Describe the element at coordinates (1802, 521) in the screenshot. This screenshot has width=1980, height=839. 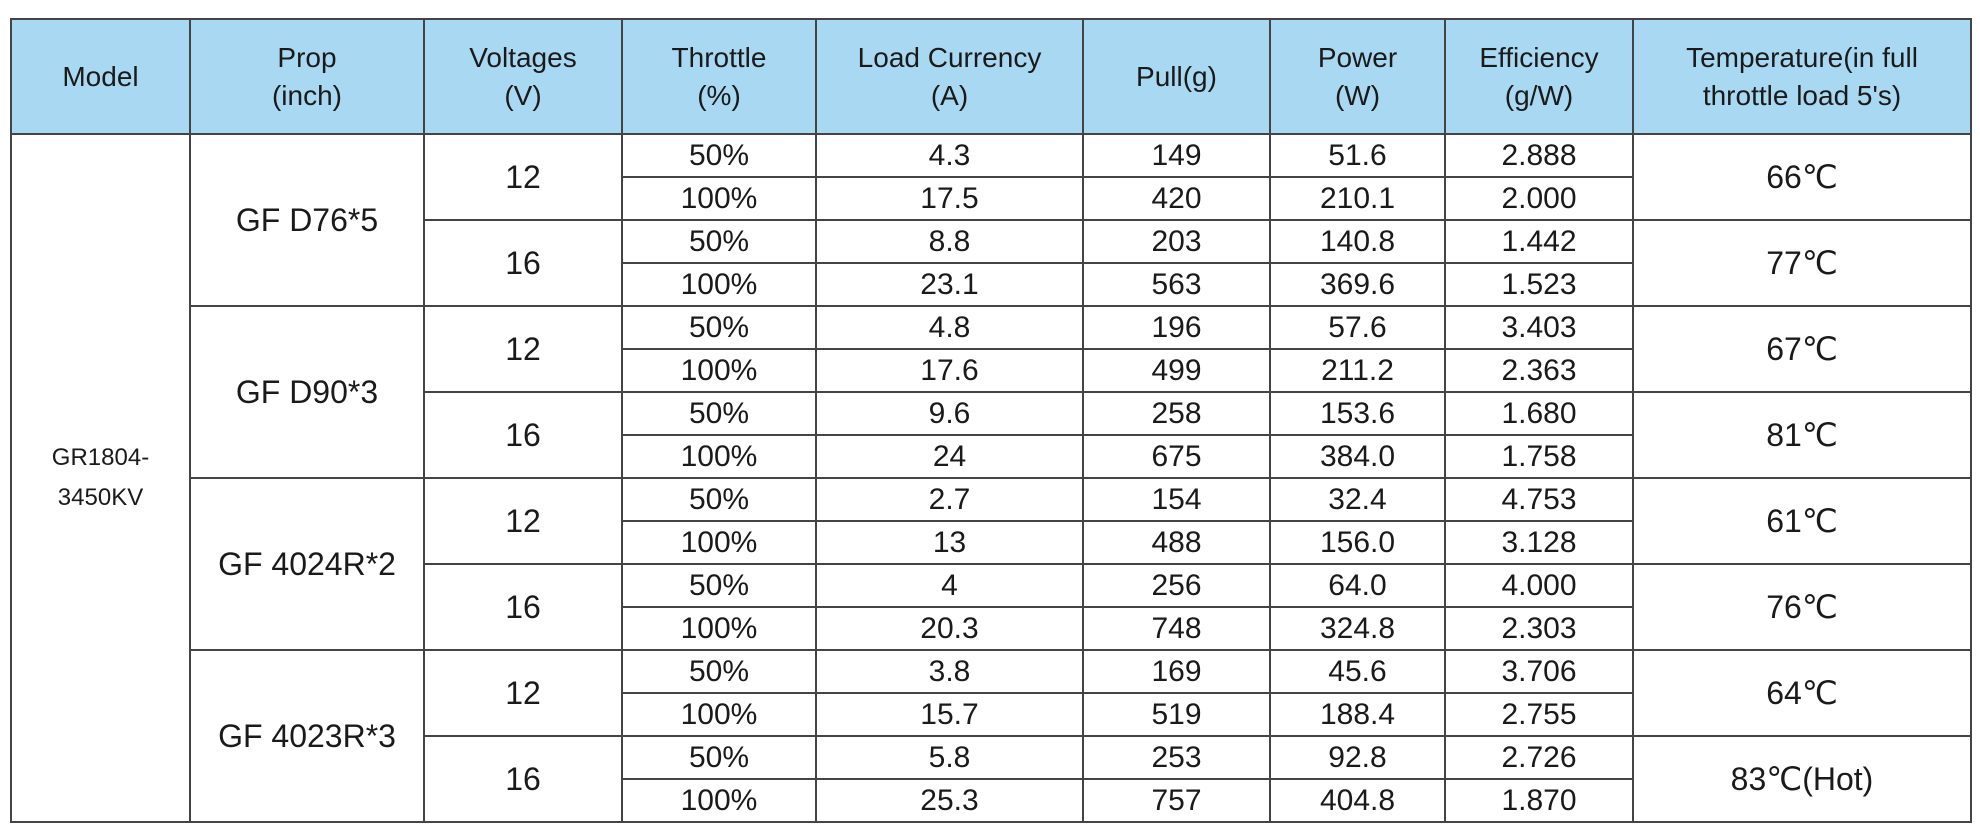
I see `temperature-cell: 61℃` at that location.